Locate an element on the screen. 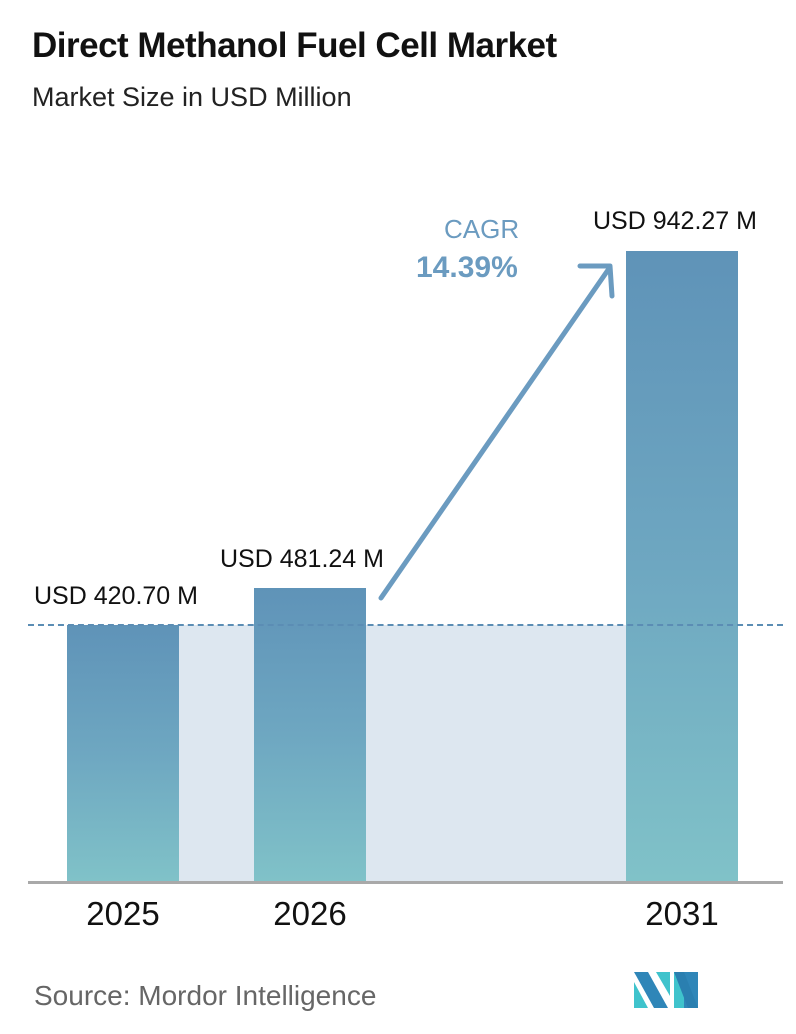 Image resolution: width=796 pixels, height=1034 pixels. reference-dashed-line is located at coordinates (405, 625).